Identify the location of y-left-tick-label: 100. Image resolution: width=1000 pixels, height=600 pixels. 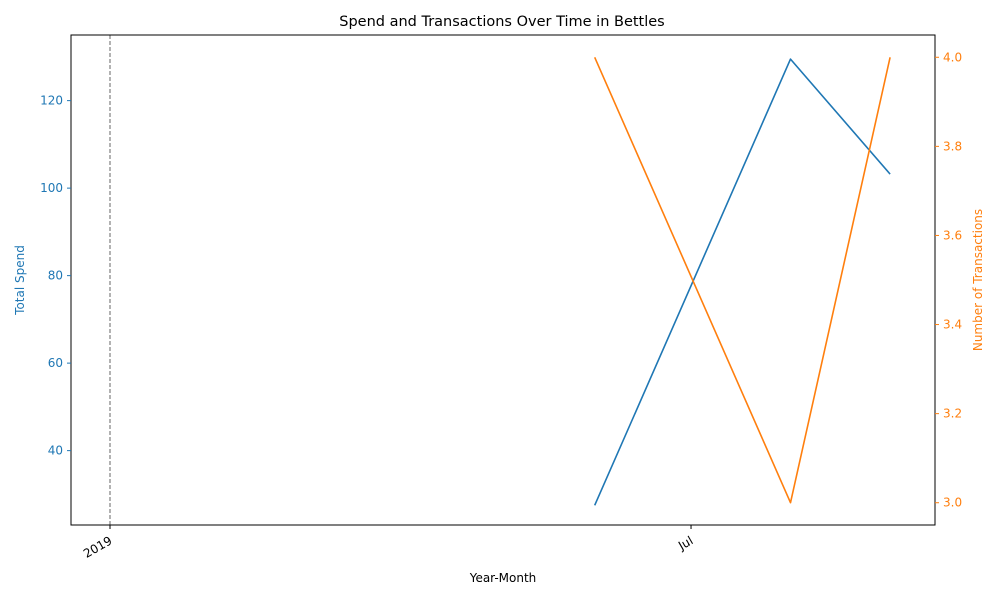
(51, 188).